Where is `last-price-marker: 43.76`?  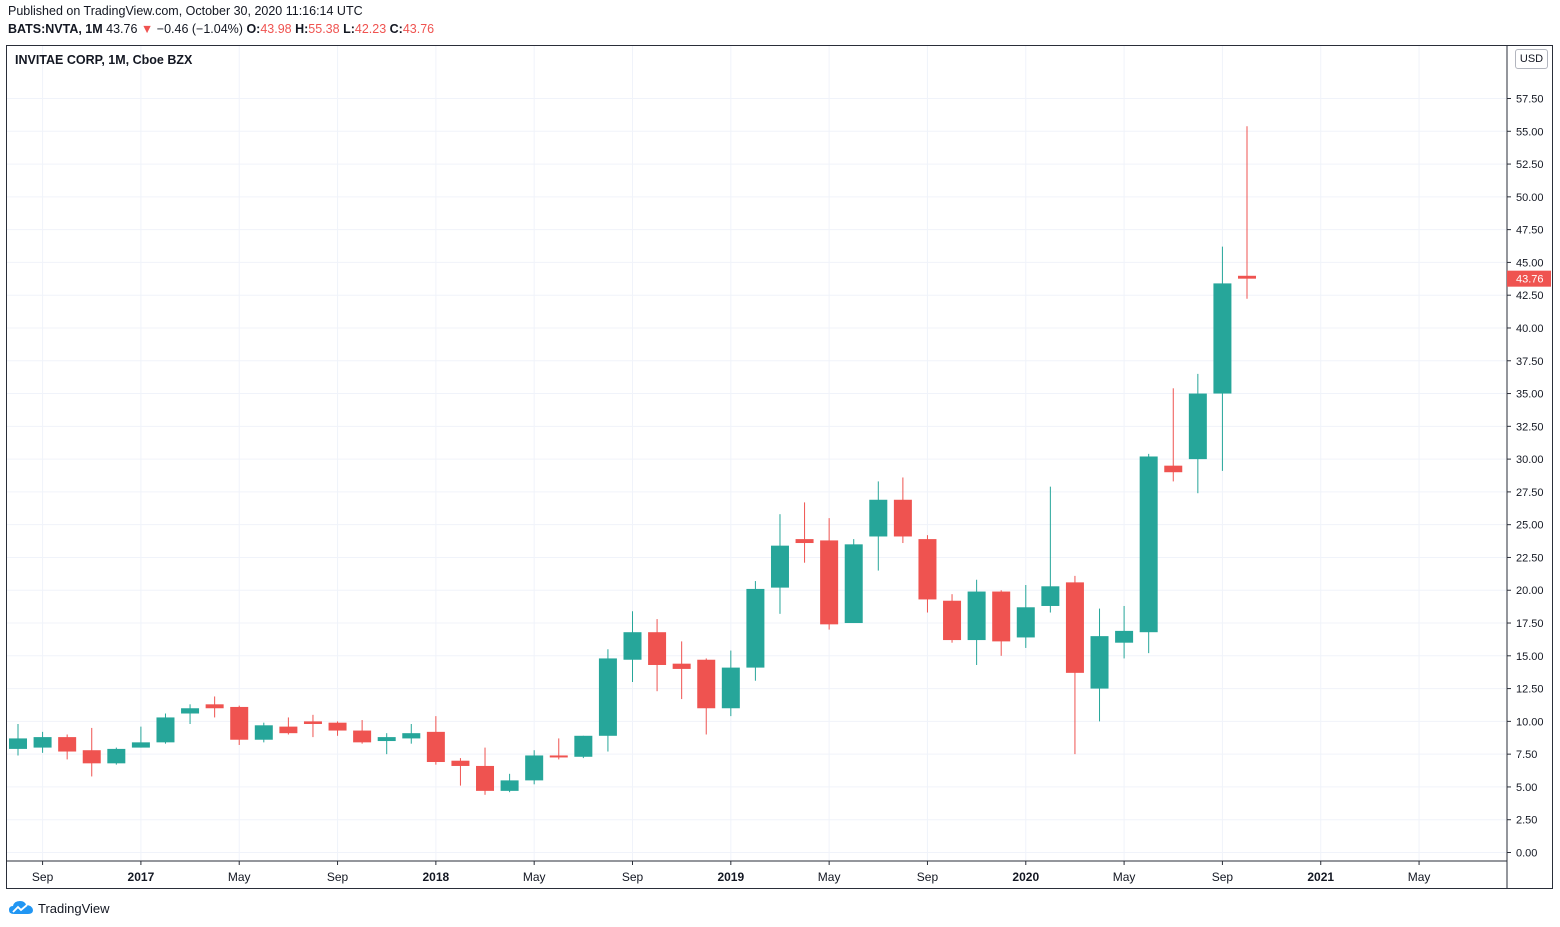 last-price-marker: 43.76 is located at coordinates (1529, 278).